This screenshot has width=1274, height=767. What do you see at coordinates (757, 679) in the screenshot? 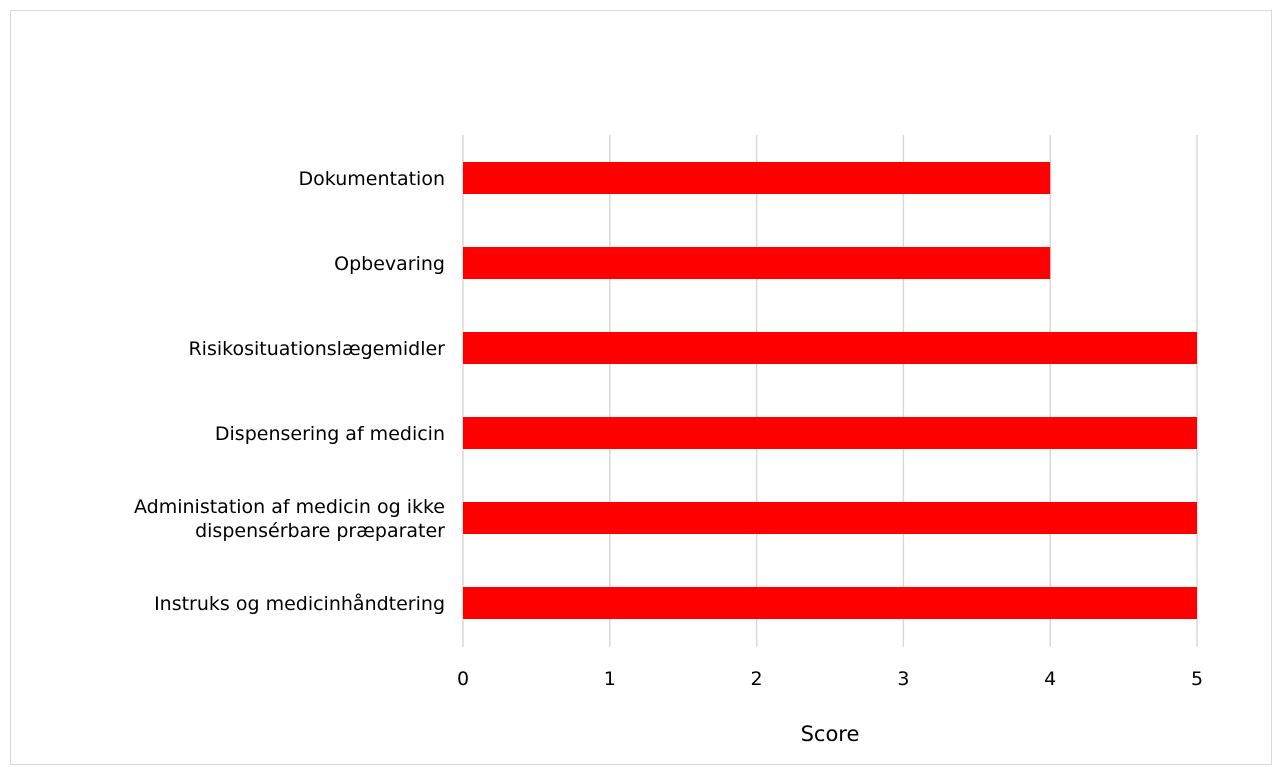
I see `x-tick-label: 2` at bounding box center [757, 679].